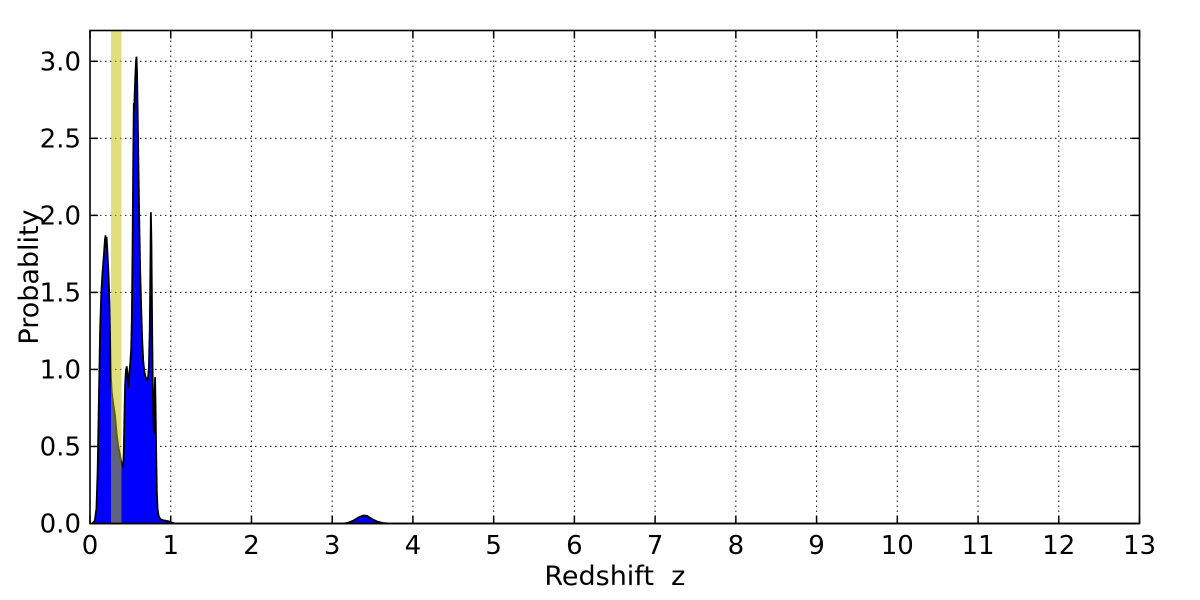 The image size is (1200, 600). Describe the element at coordinates (614, 576) in the screenshot. I see `x-axis-label: Redshift z` at that location.